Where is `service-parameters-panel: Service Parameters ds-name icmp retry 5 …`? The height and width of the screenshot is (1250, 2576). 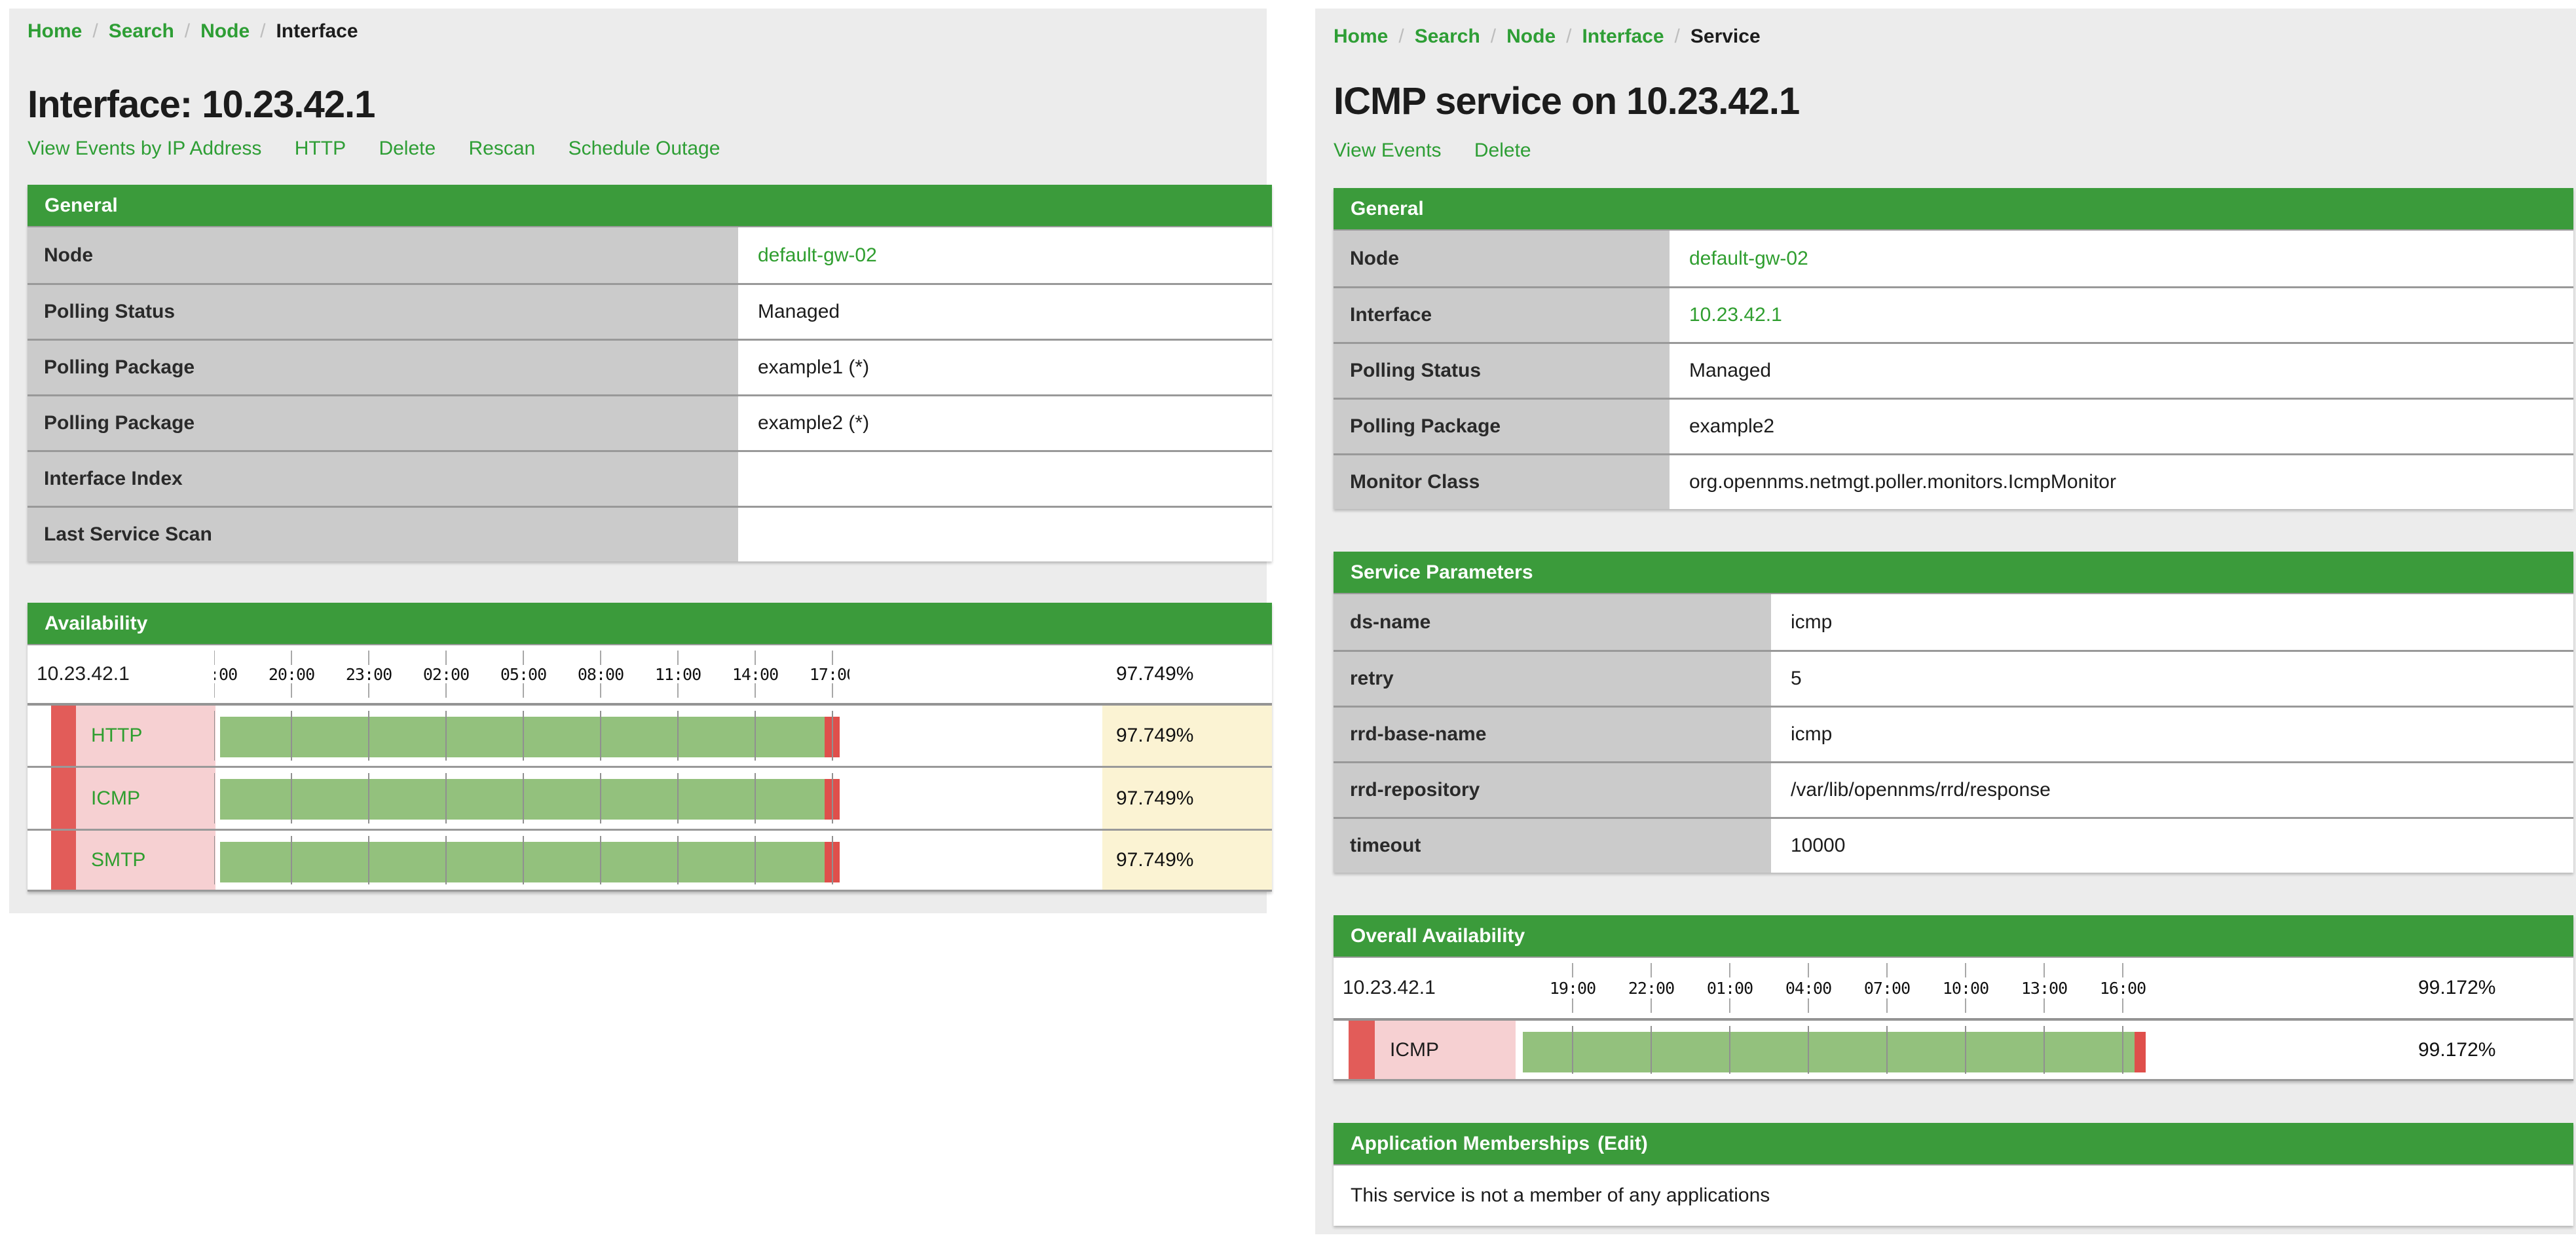
service-parameters-panel: Service Parameters ds-name icmp retry 5 … is located at coordinates (1953, 712).